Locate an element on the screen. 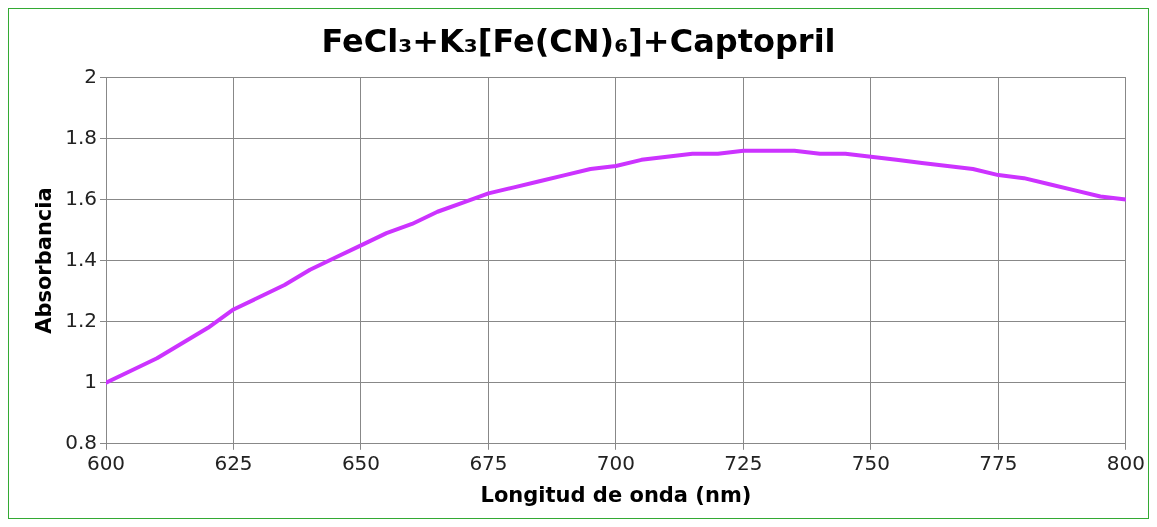 This screenshot has width=1157, height=527. y-axis-title: Absorbancia is located at coordinates (44, 260).